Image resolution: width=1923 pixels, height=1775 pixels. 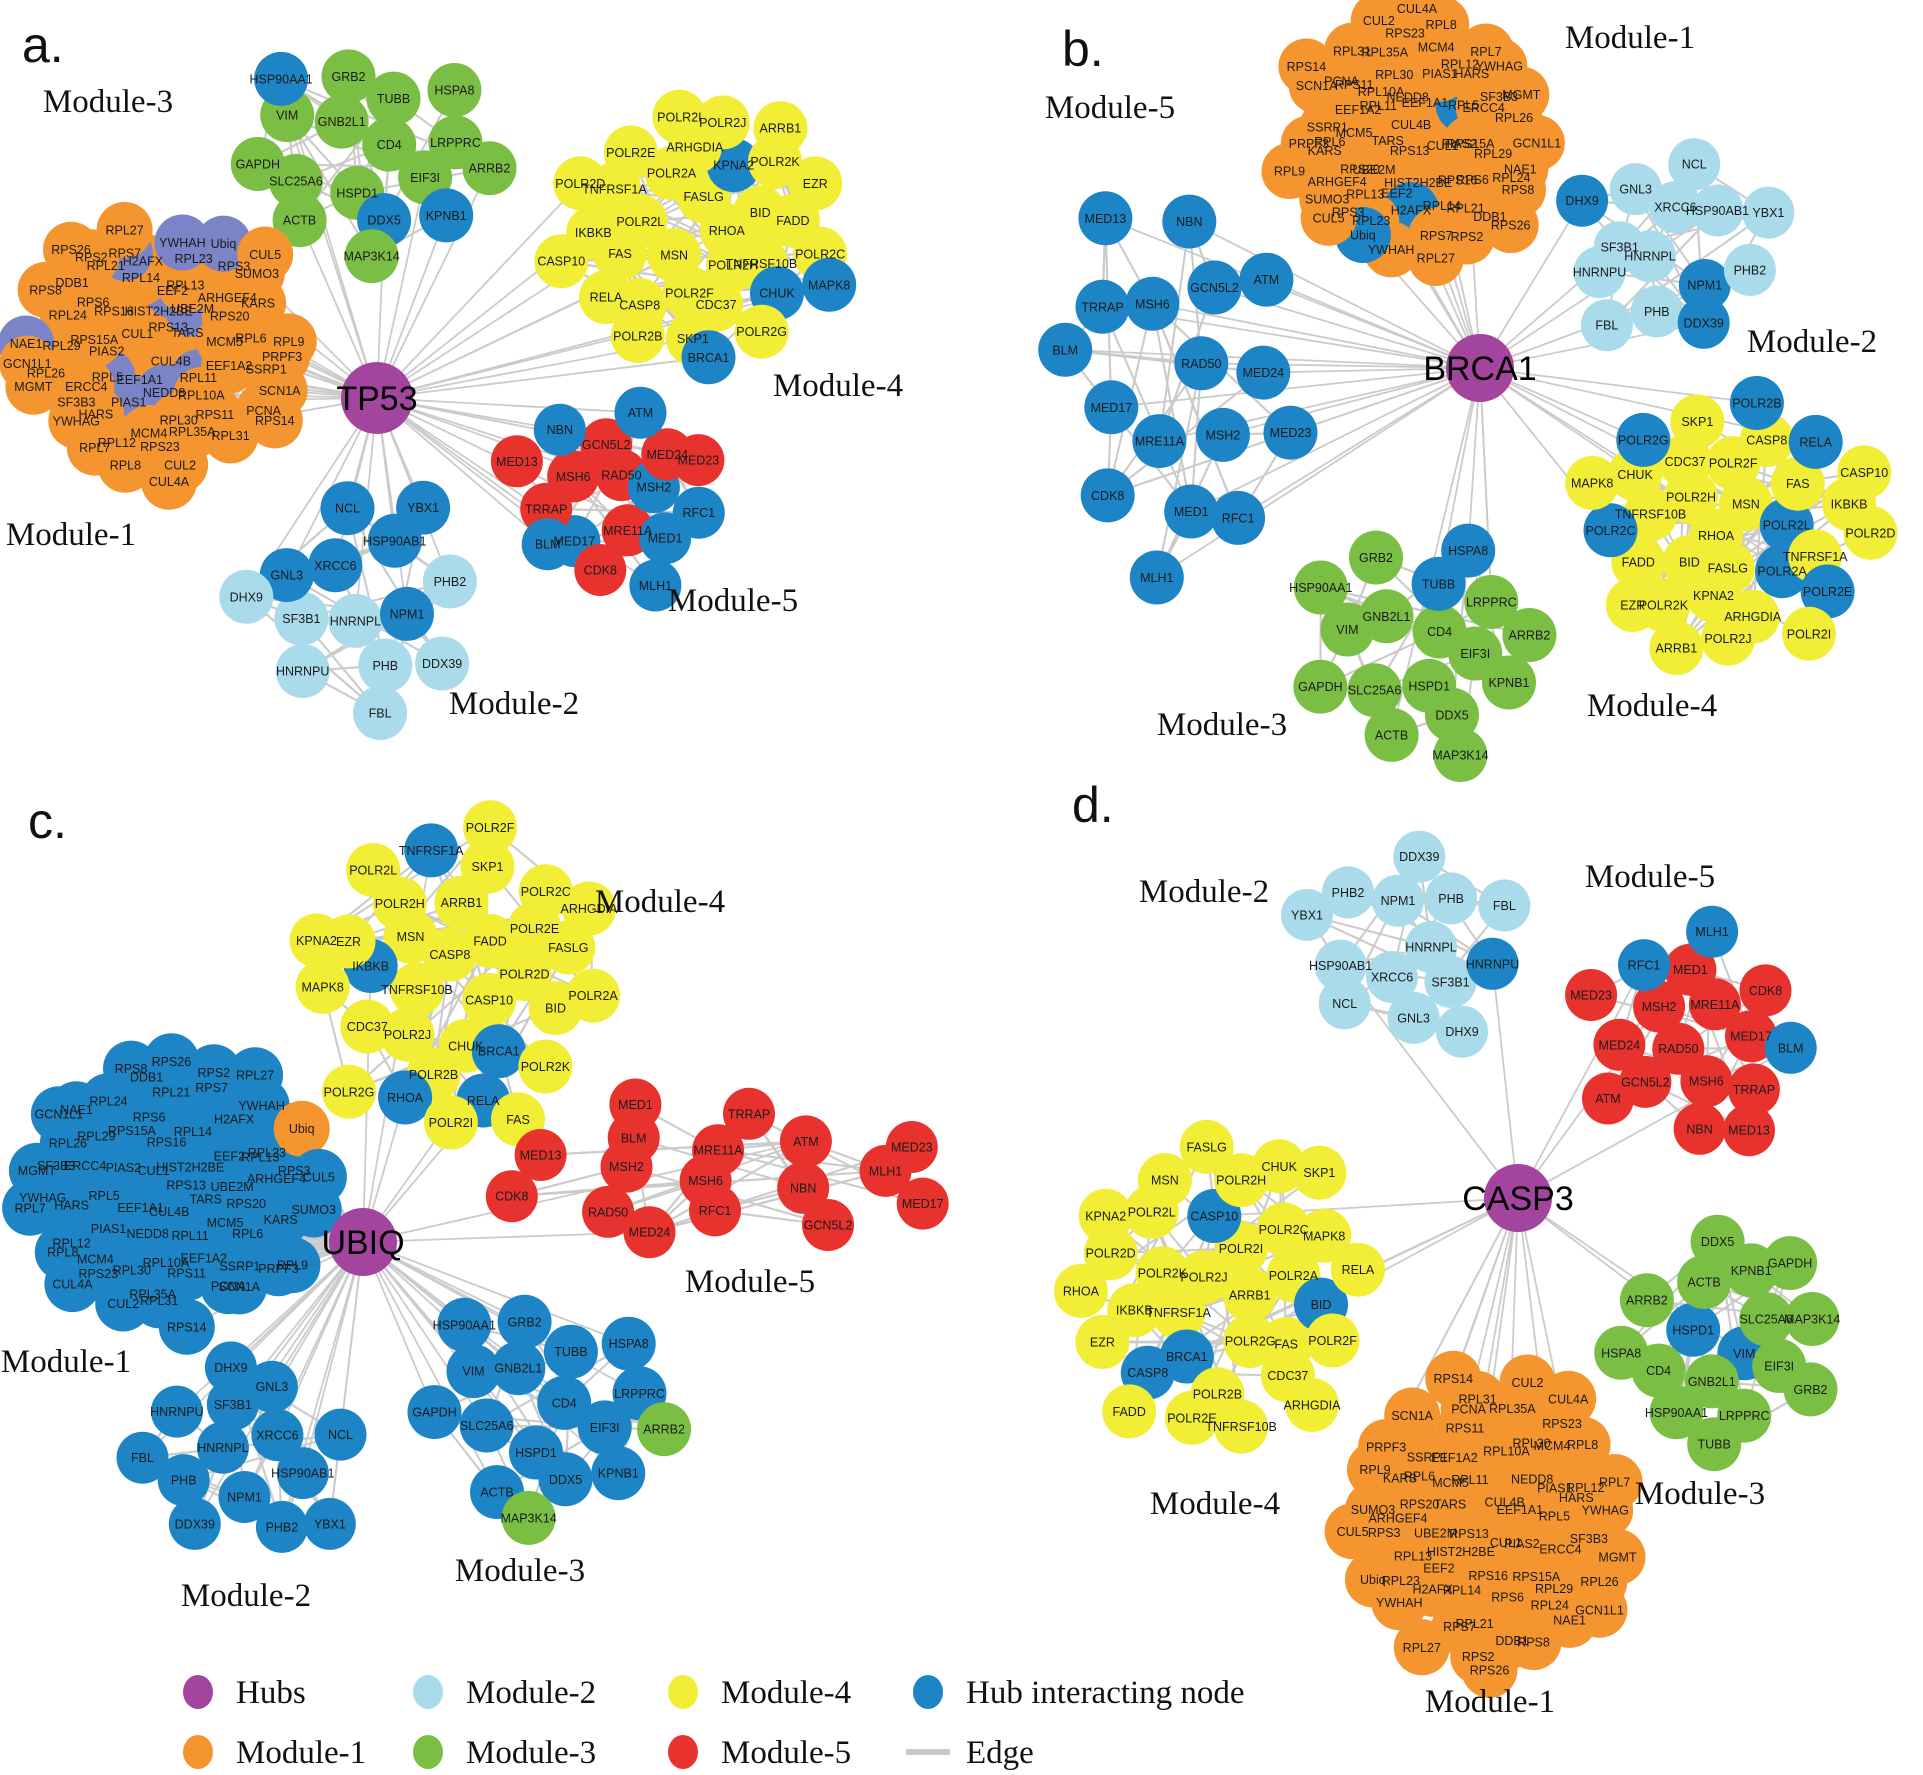 What do you see at coordinates (98, 1274) in the screenshot?
I see `node-label: RPS23` at bounding box center [98, 1274].